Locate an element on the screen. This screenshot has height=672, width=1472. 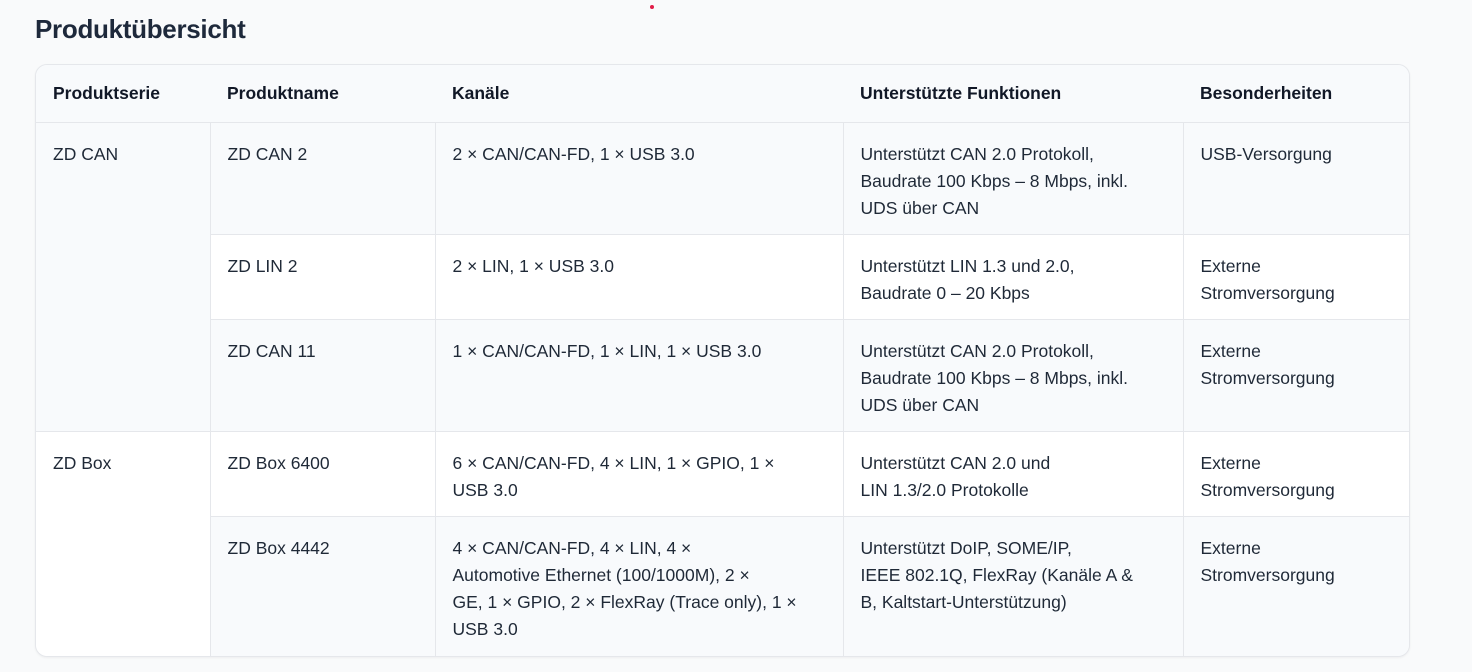
product-name-cell: ZD CAN 11 is located at coordinates (322, 375).